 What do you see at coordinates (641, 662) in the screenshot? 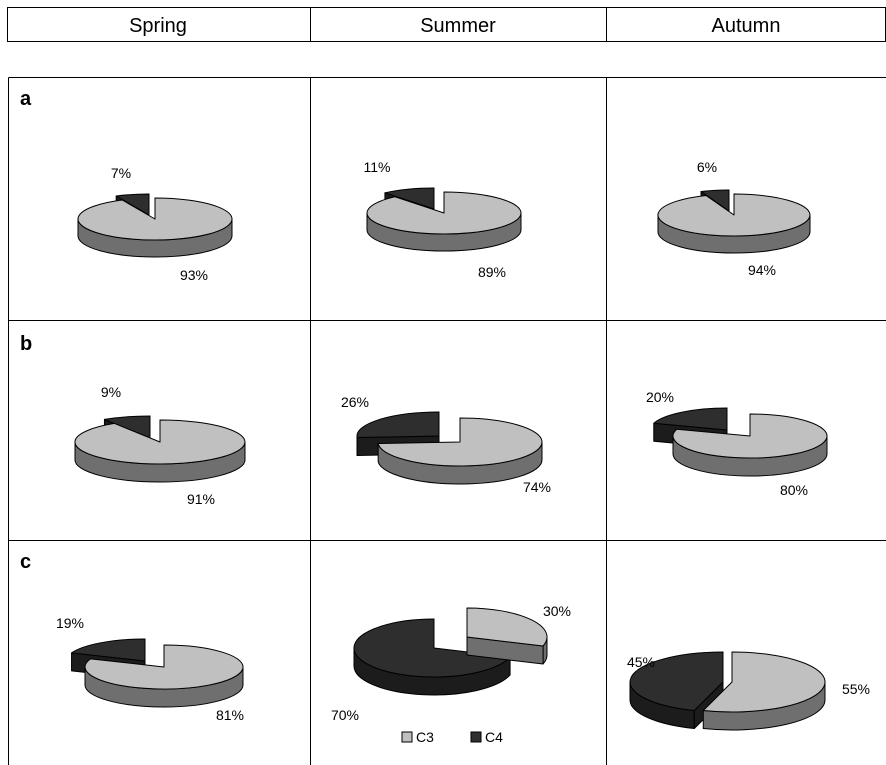
I see `data-label-c4: 45%` at bounding box center [641, 662].